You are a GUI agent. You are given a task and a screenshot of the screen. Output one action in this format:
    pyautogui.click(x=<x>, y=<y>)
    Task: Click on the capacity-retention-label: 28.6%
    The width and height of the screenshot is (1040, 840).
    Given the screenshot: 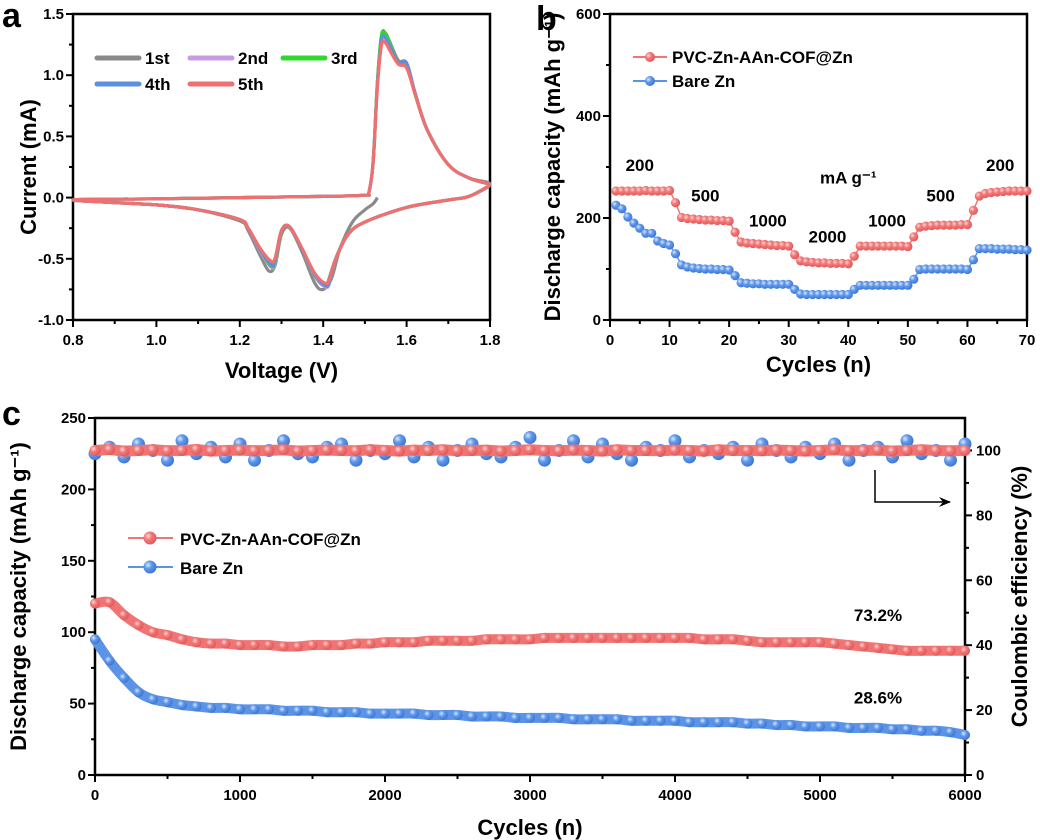 What is the action you would take?
    pyautogui.click(x=878, y=698)
    